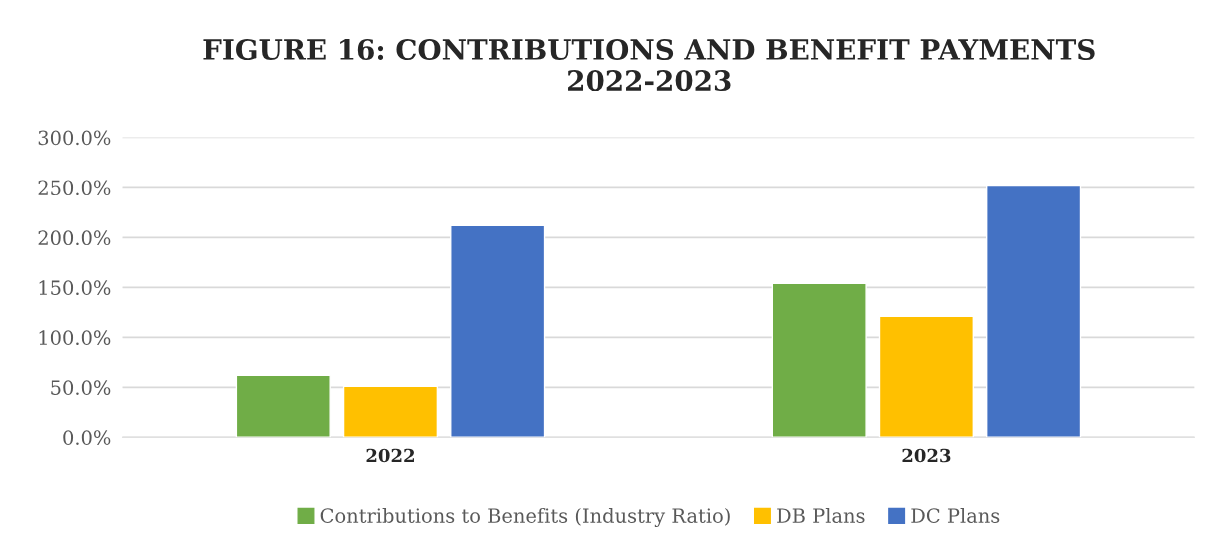 The height and width of the screenshot is (550, 1225). Describe the element at coordinates (955, 515) in the screenshot. I see `legend-label: DC Plans` at that location.